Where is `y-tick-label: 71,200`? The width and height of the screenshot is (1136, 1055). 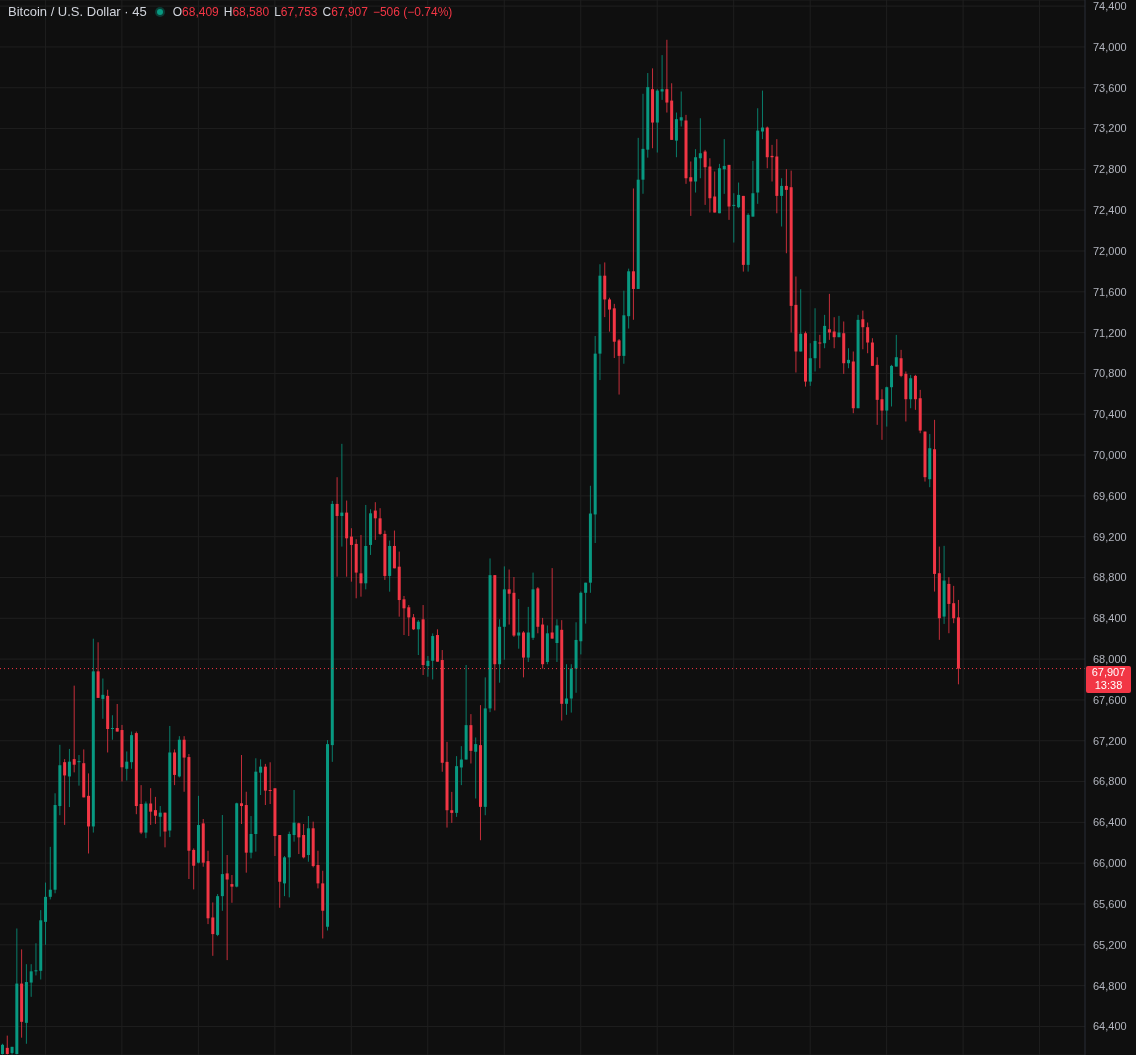
y-tick-label: 71,200 is located at coordinates (1110, 332).